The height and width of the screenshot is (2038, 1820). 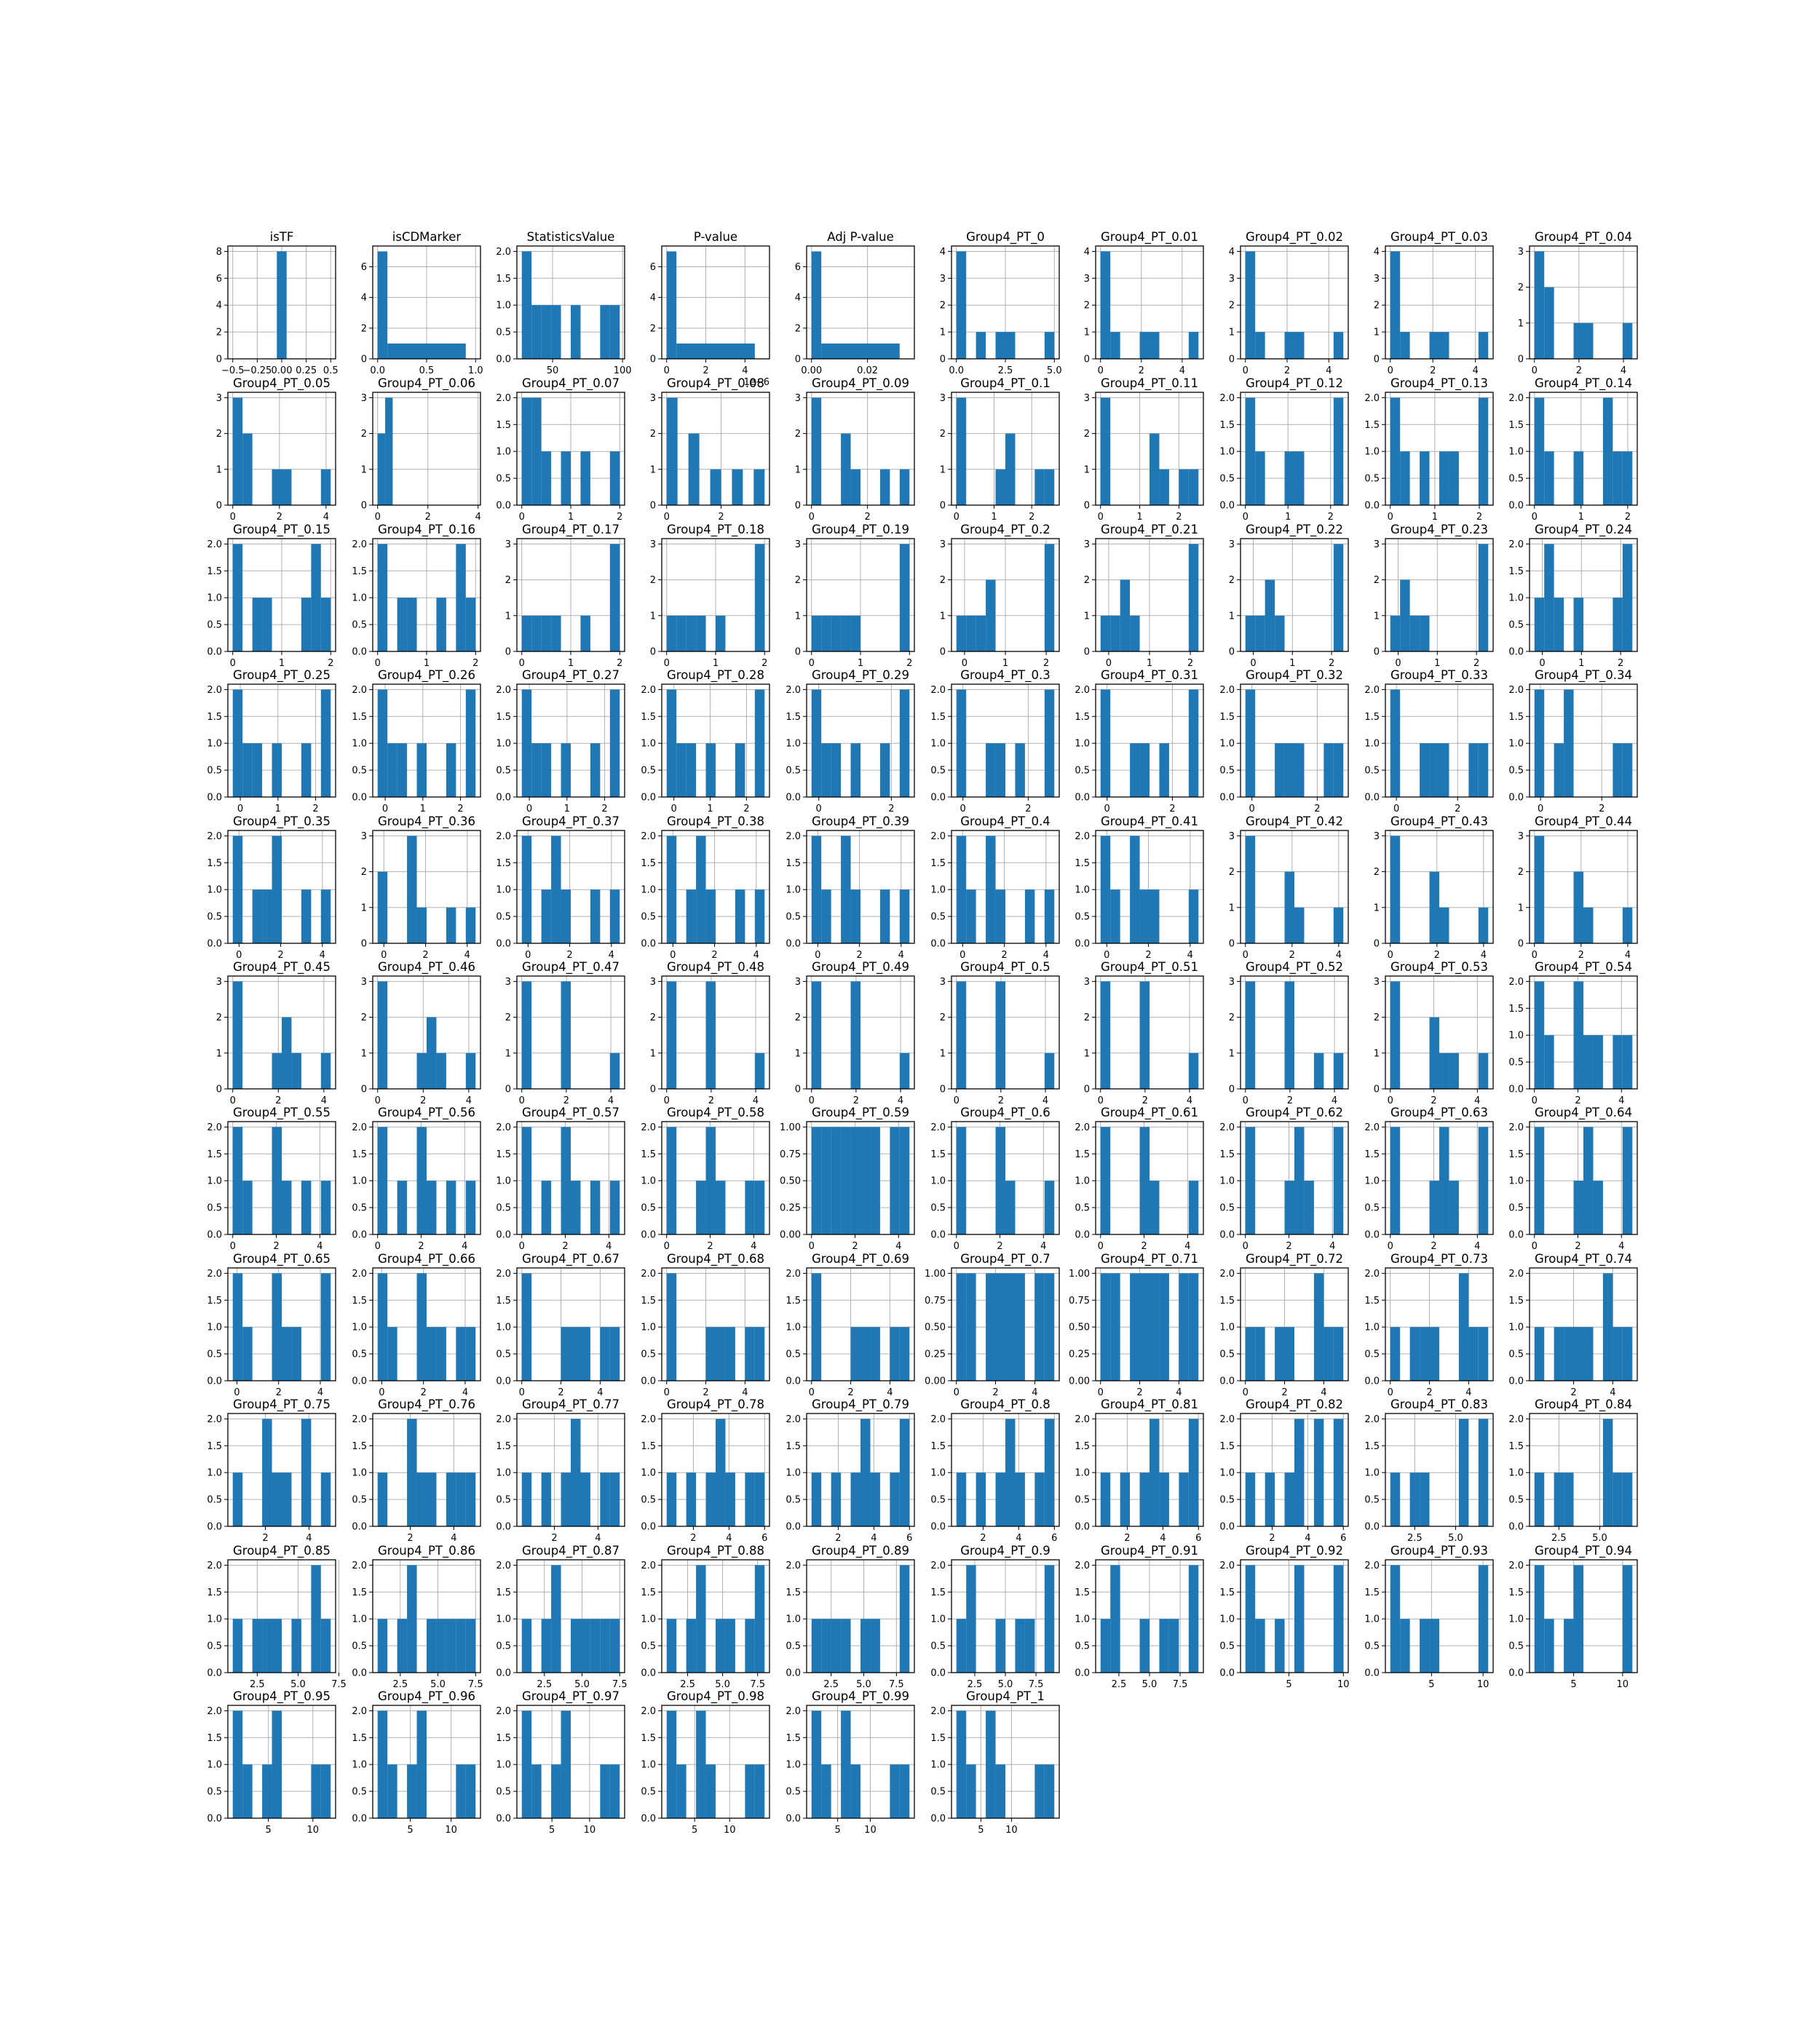 What do you see at coordinates (282, 530) in the screenshot?
I see `subplot-title: Group4_PT_0.15` at bounding box center [282, 530].